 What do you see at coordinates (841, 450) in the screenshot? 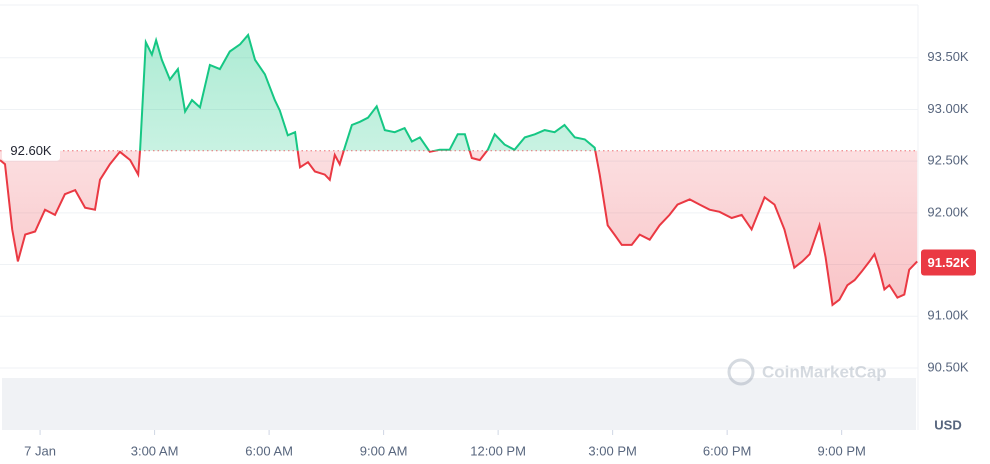
I see `x-tick-label: 9:00 PM` at bounding box center [841, 450].